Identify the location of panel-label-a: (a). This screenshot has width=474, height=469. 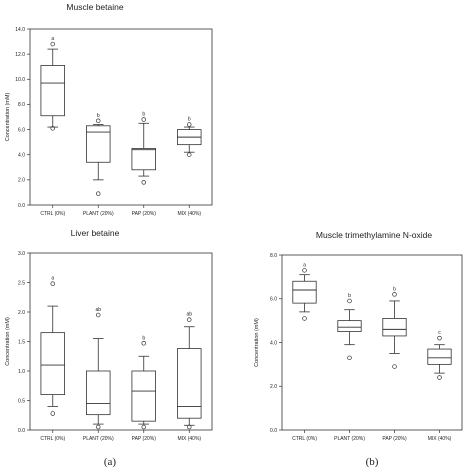
(110, 462).